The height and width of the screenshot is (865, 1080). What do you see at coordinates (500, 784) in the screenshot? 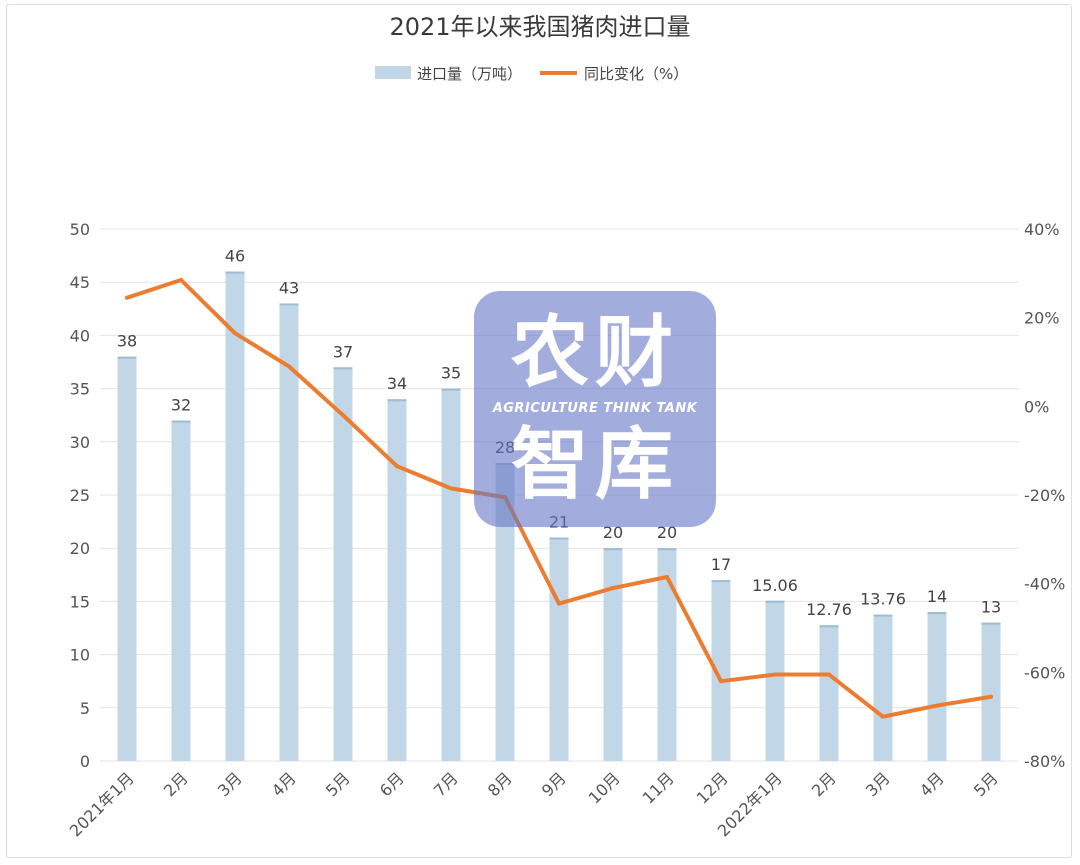
I see `x-tick-label: 8月` at bounding box center [500, 784].